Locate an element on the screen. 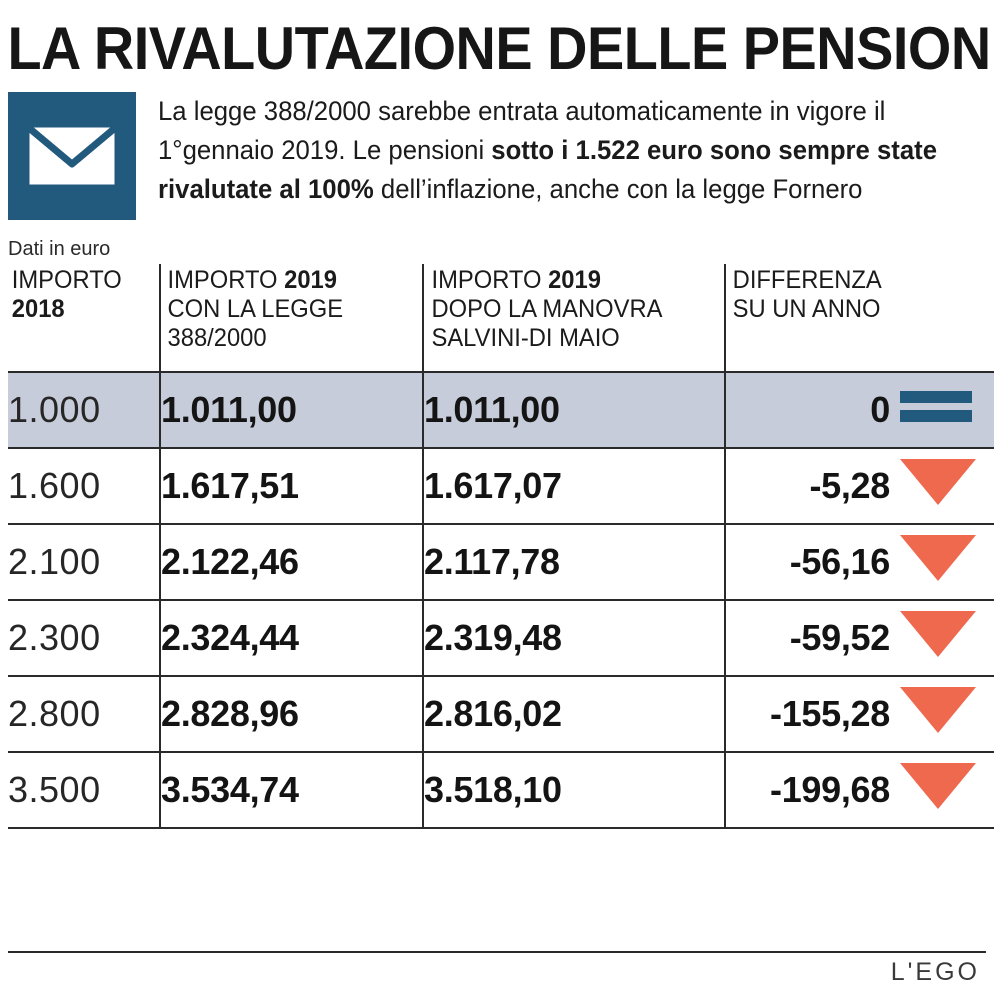  cell-dopo-manovra: 2.816,02 is located at coordinates (573, 713).